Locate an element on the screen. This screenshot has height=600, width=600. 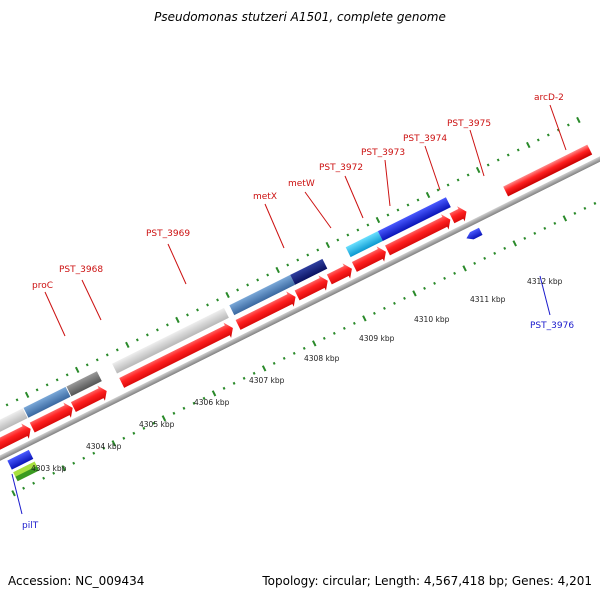
gene-label: proC is located at coordinates (42, 286).